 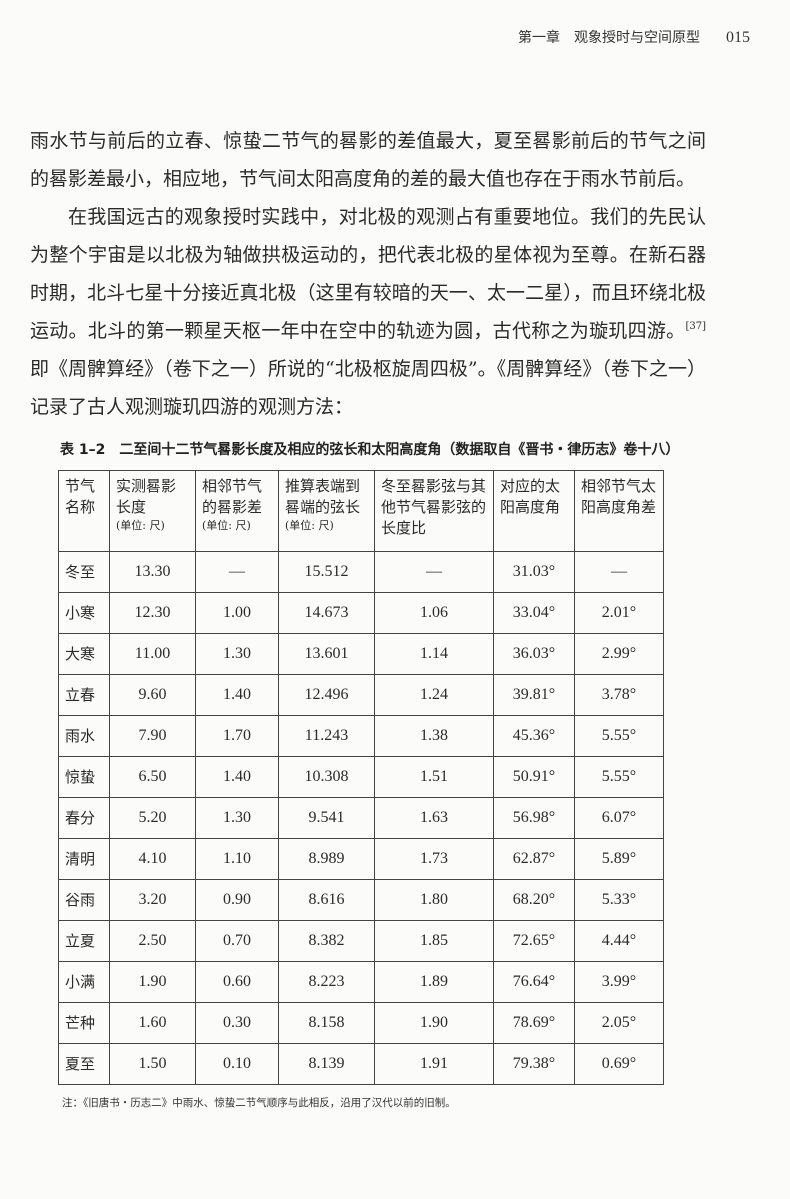 I want to click on table-row: 春分 5.20 1.30 9.541 1.63 56.98° 6.07°, so click(x=361, y=818).